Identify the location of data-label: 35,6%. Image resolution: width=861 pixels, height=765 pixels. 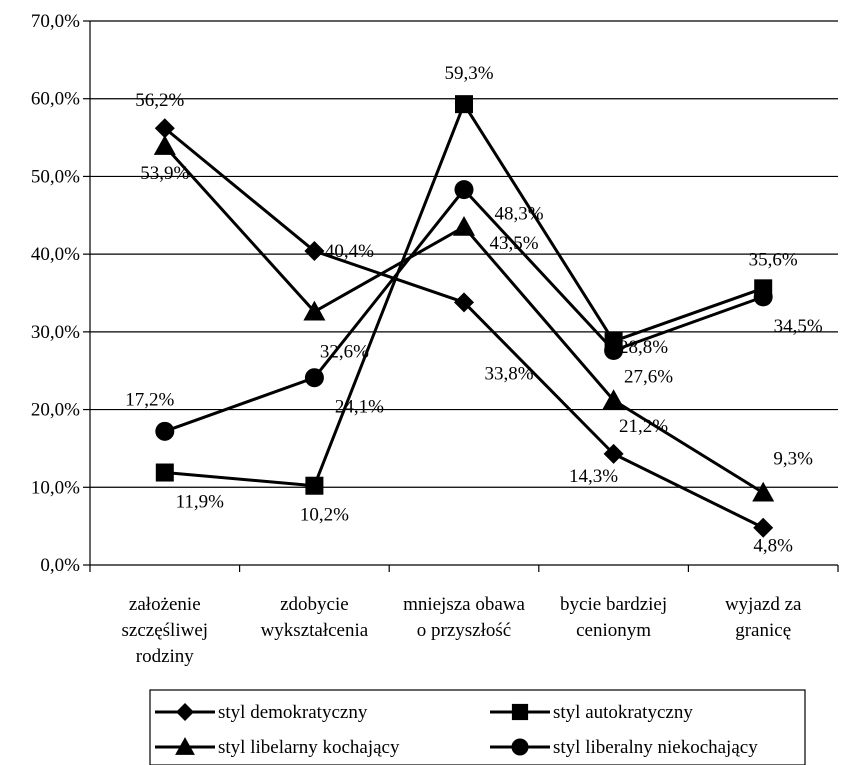
(773, 259).